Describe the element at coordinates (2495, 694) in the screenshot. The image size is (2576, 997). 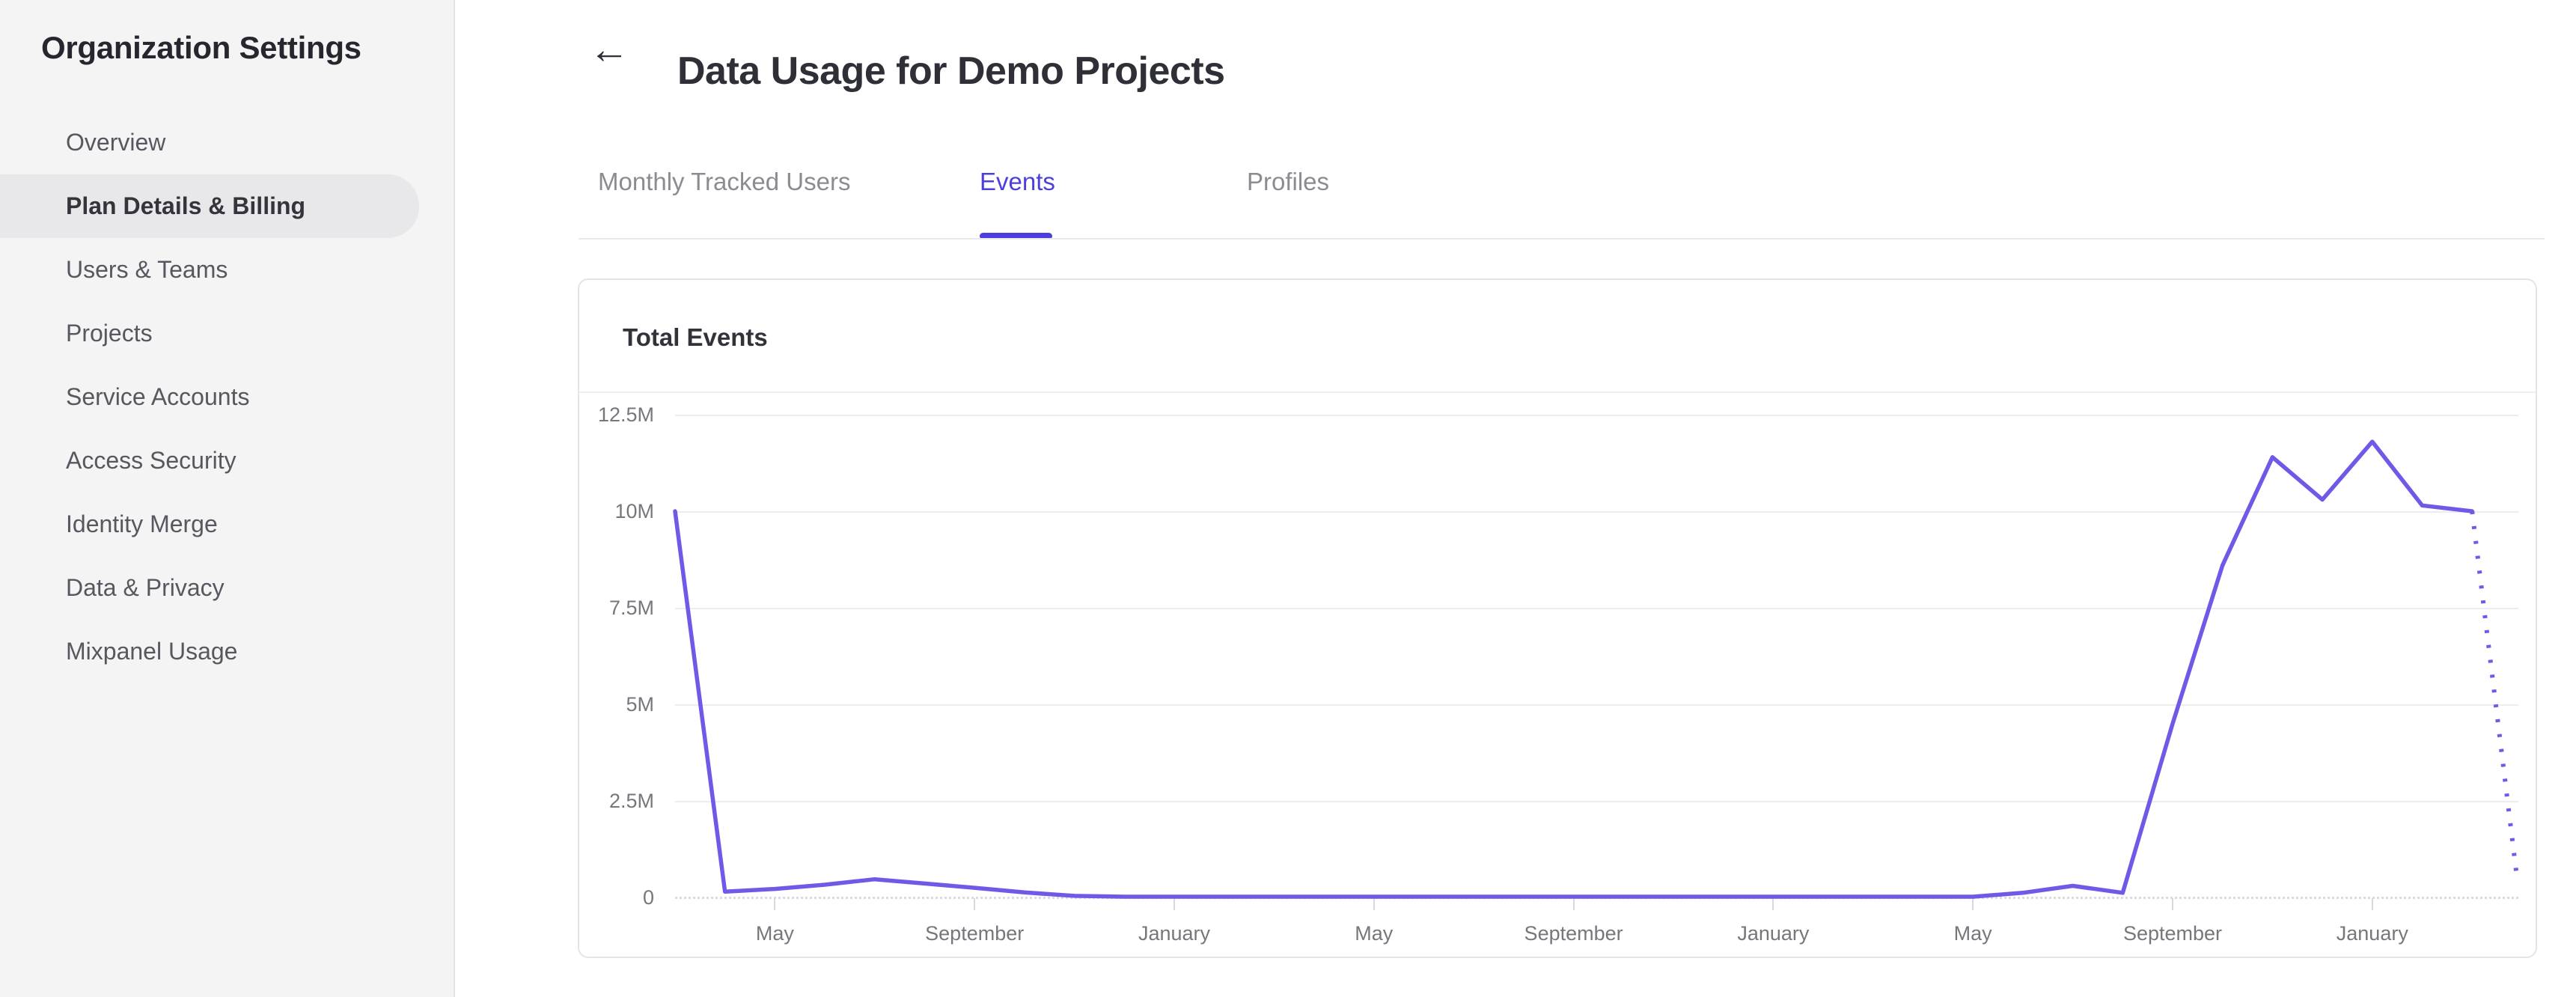
I see `projection-line` at that location.